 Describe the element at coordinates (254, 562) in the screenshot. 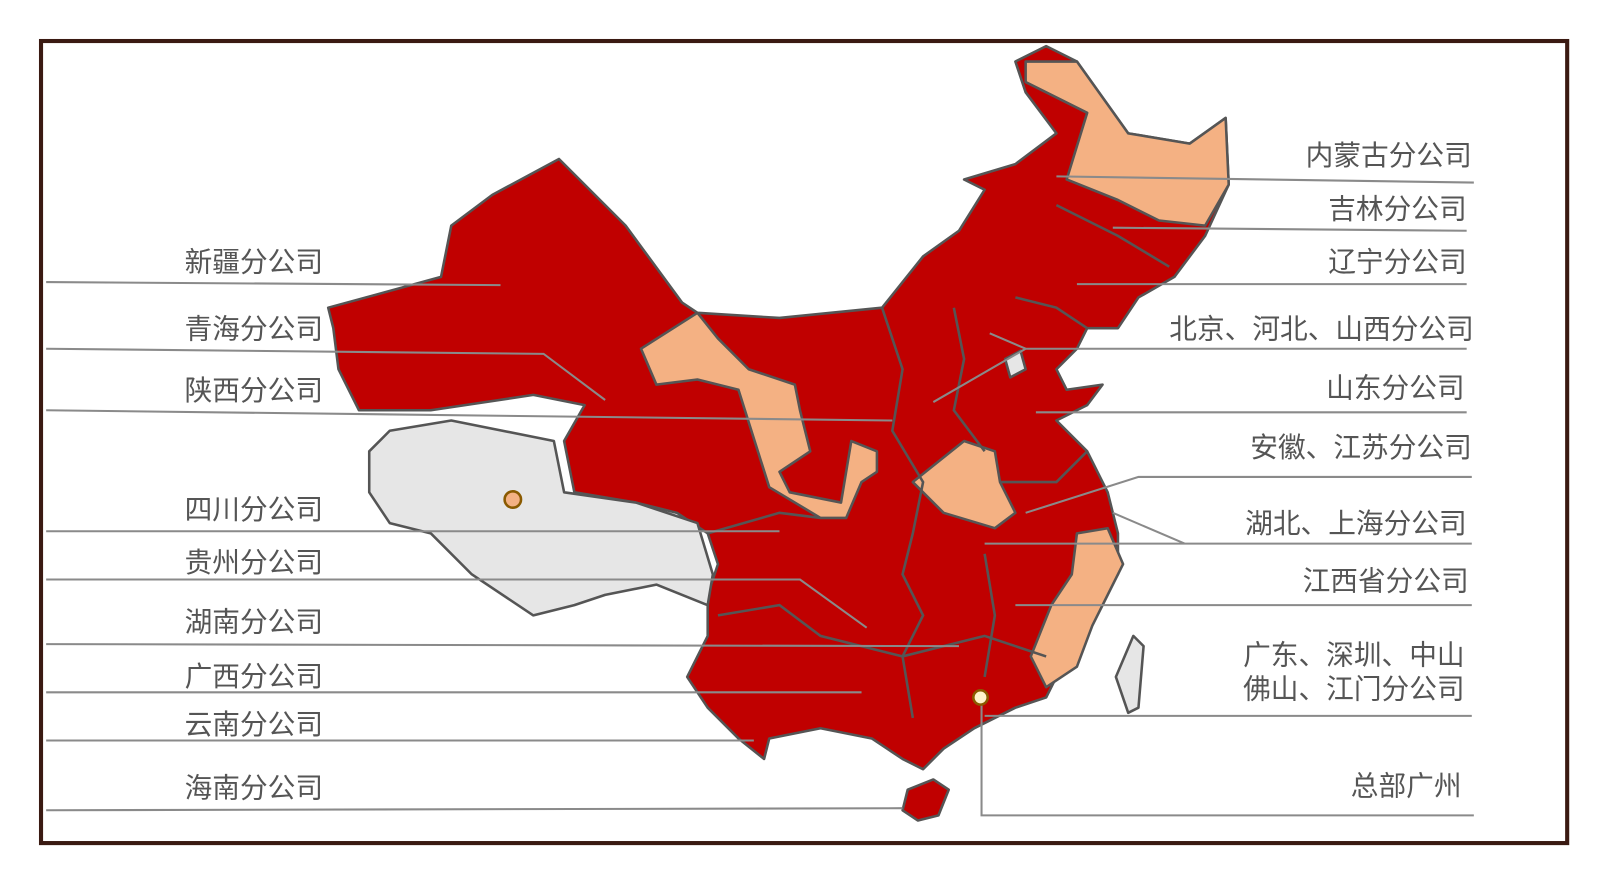

I see `branch-label: 贵州分公司` at that location.